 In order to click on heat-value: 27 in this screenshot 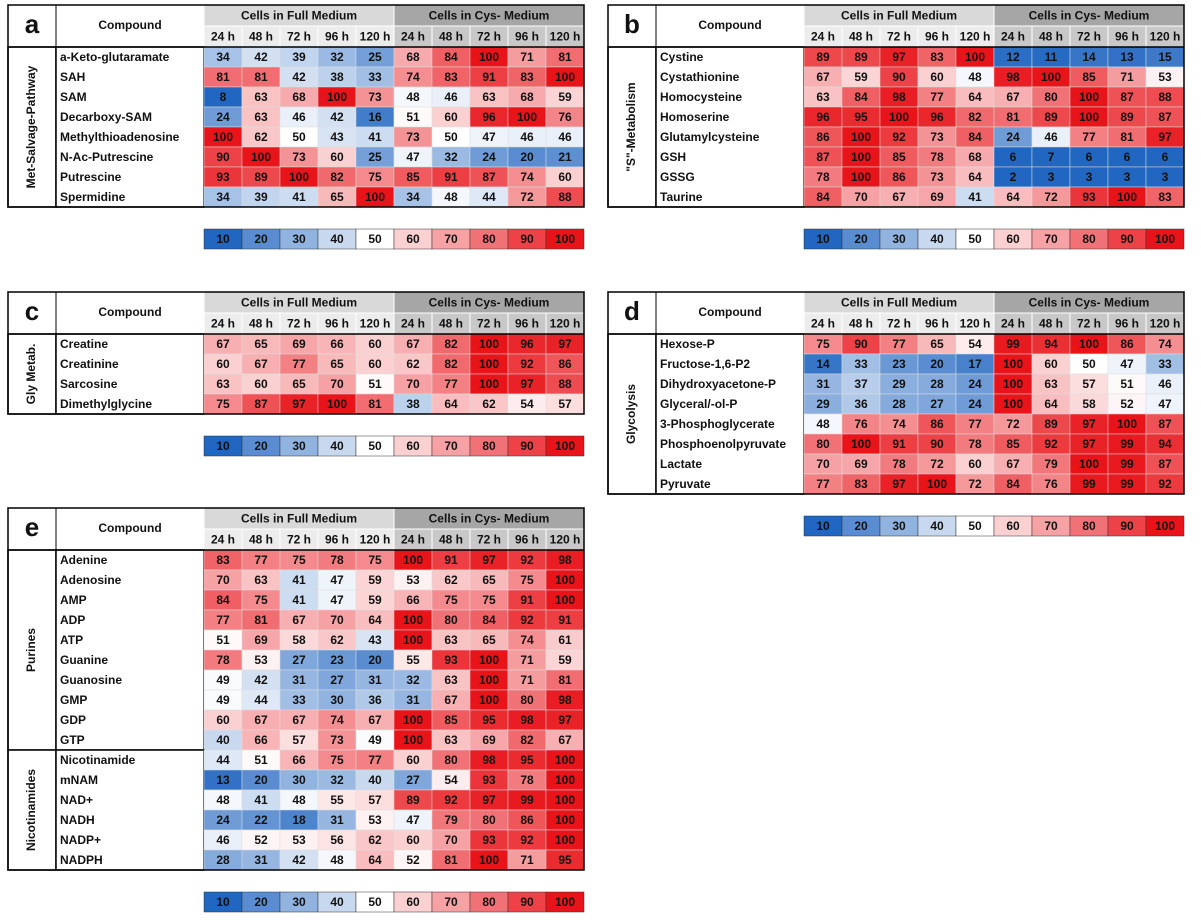, I will do `click(337, 680)`.